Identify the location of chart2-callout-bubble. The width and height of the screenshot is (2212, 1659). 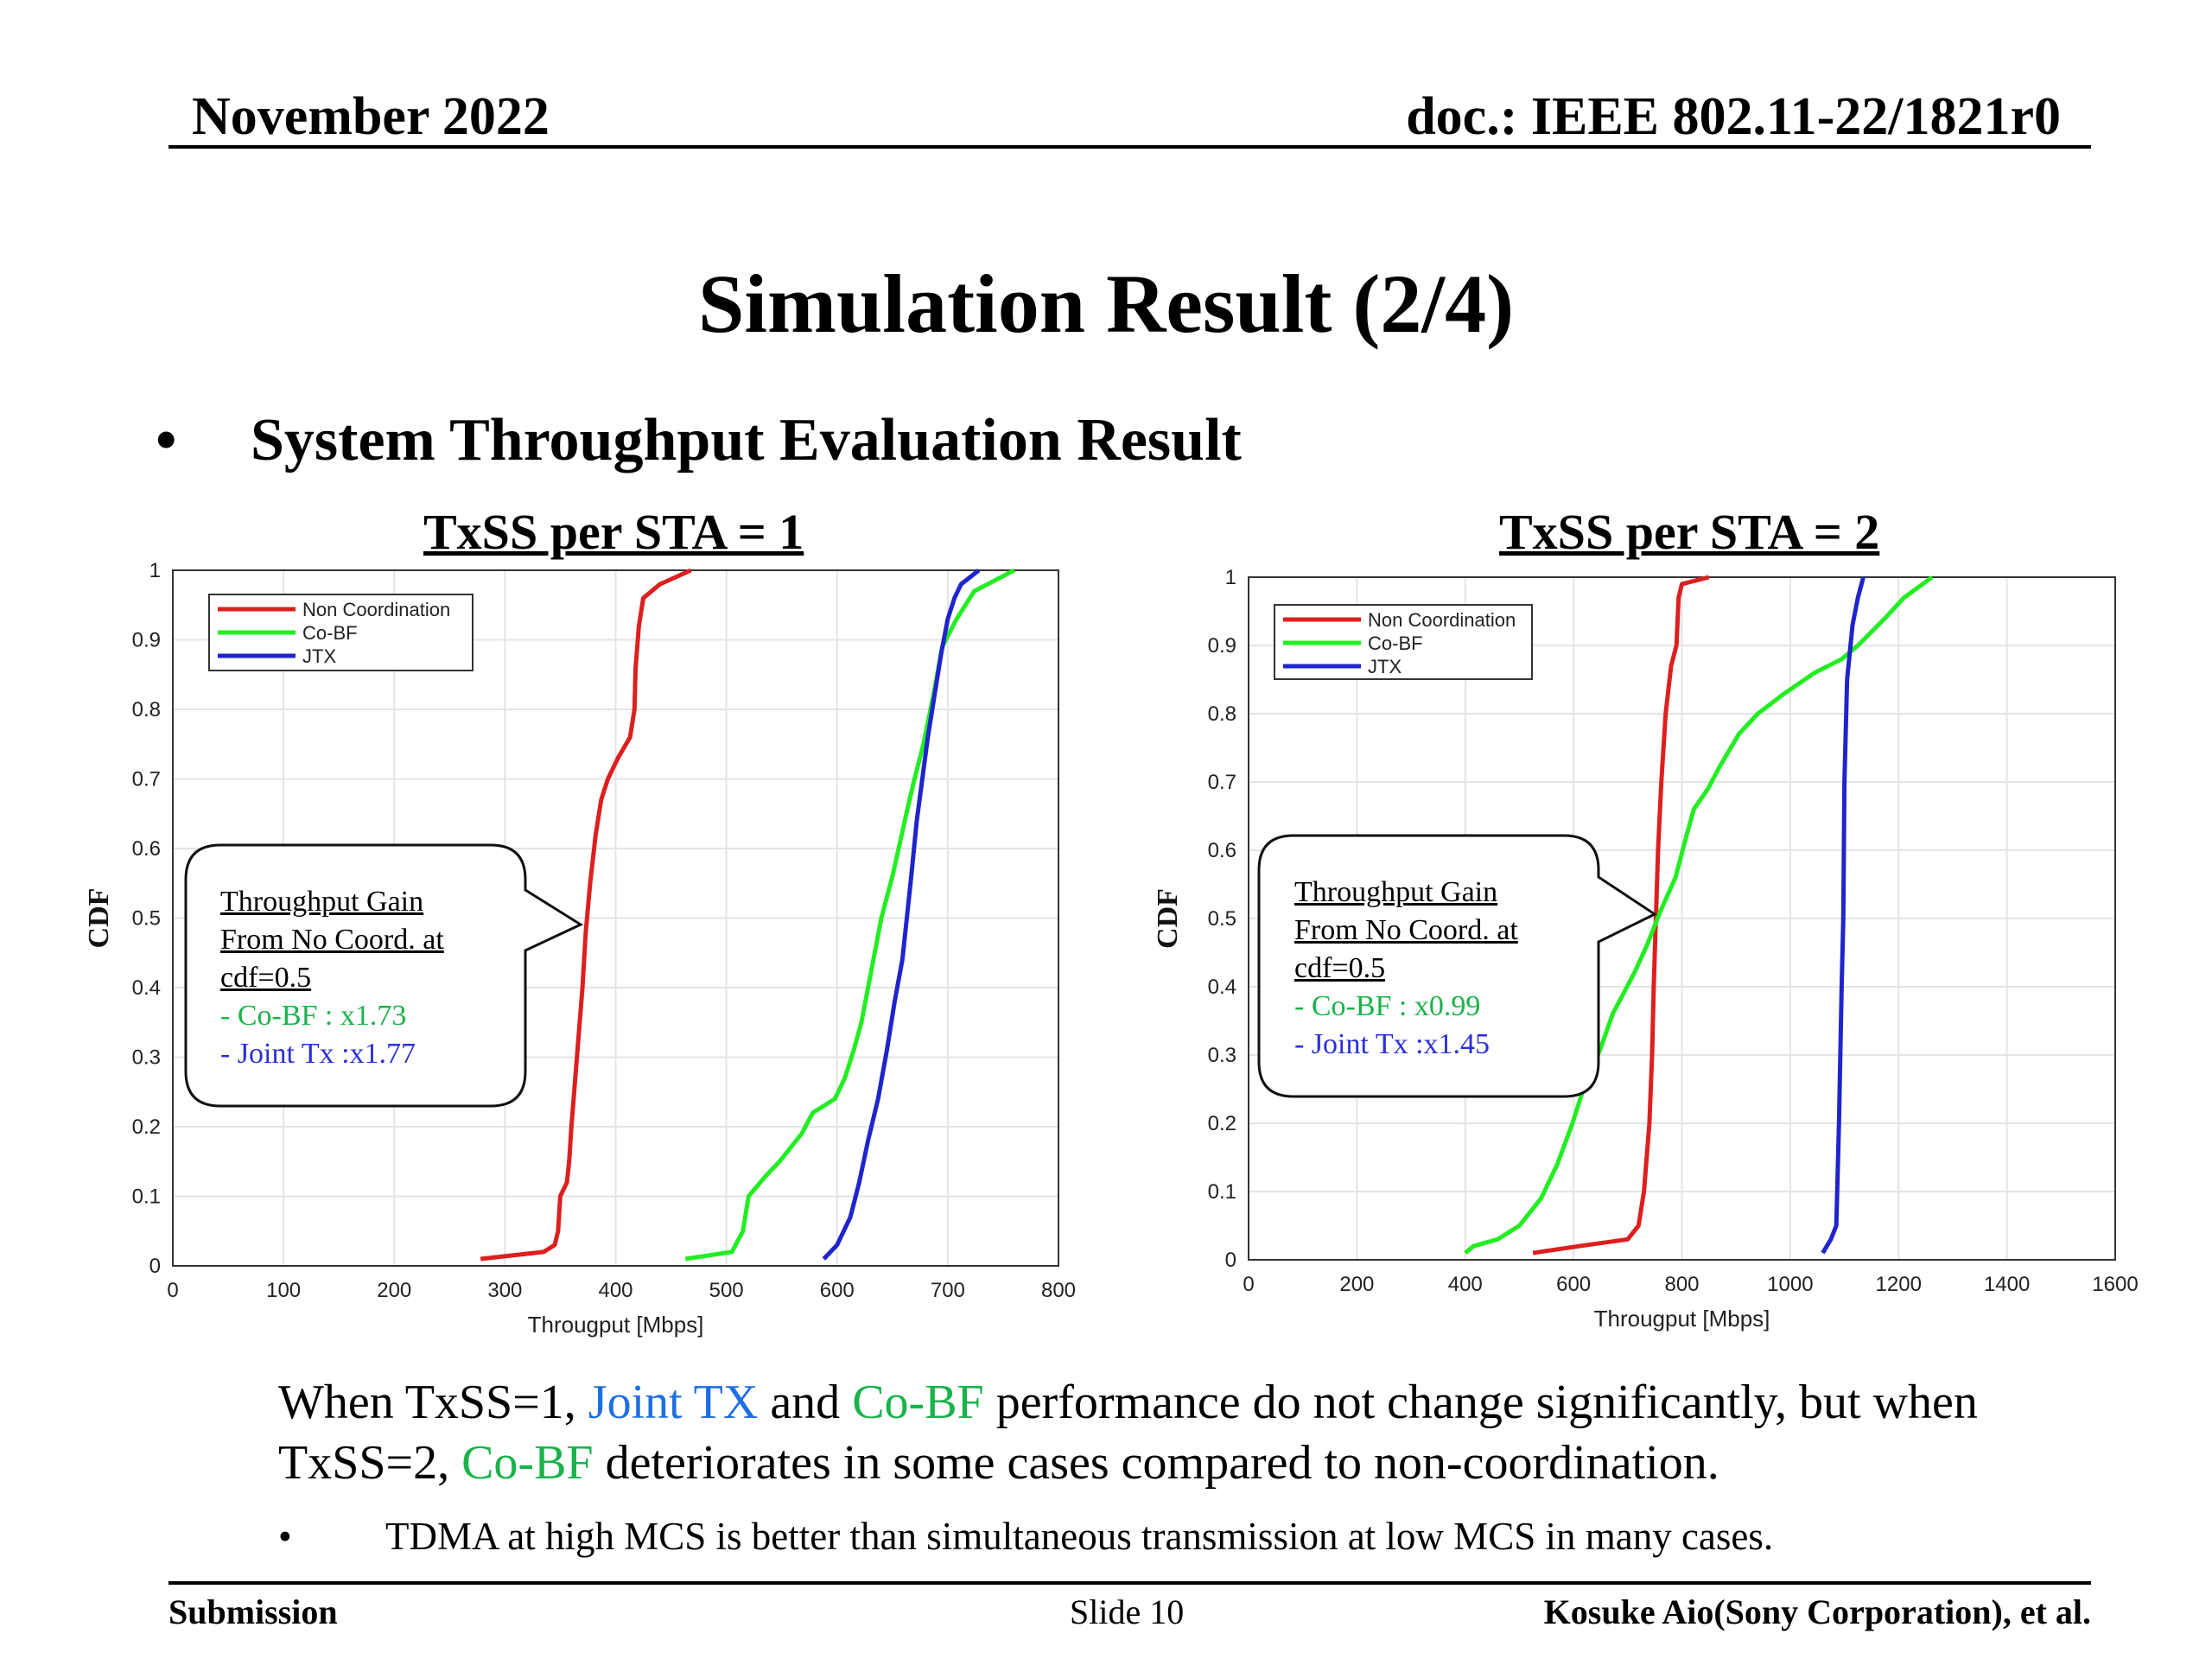
(1457, 966).